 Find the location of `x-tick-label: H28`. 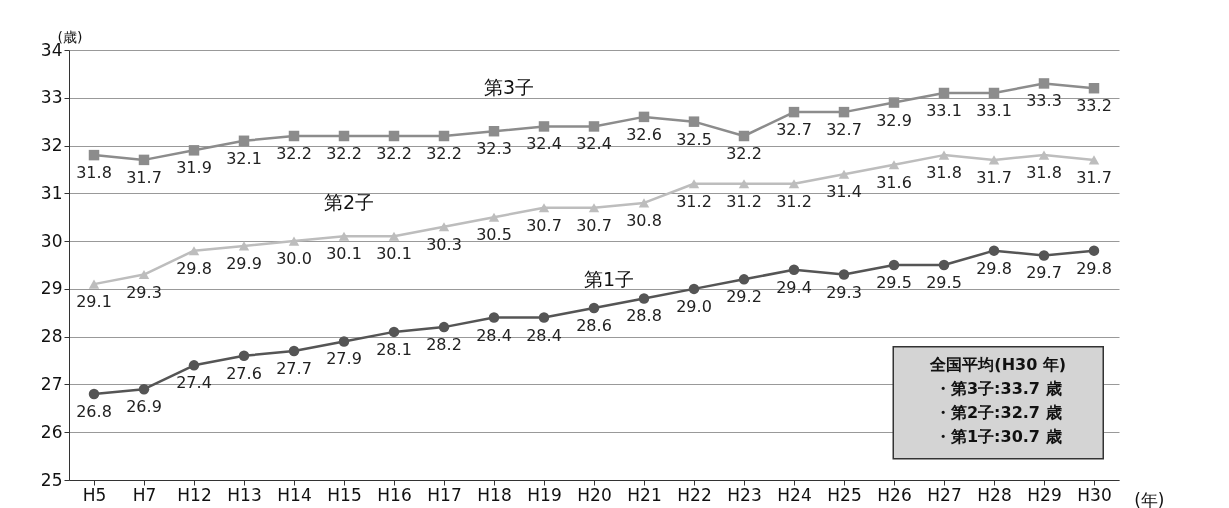

x-tick-label: H28 is located at coordinates (994, 494).